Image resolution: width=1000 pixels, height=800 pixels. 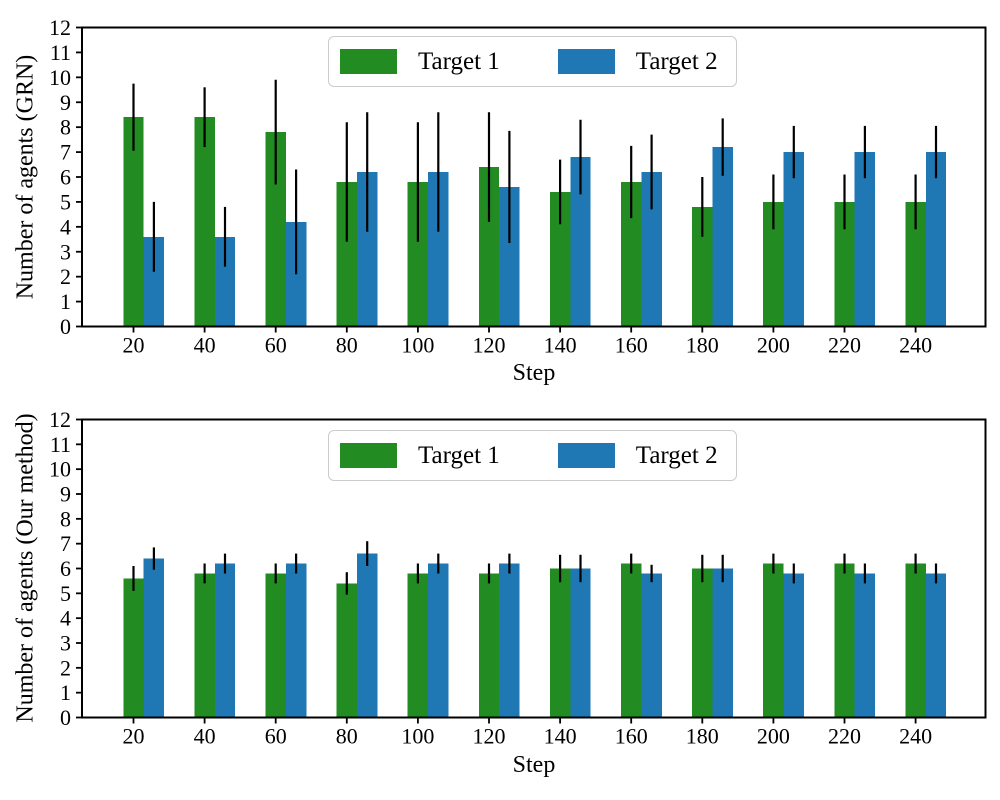 What do you see at coordinates (60, 27) in the screenshot?
I see `y-tick-label: 12` at bounding box center [60, 27].